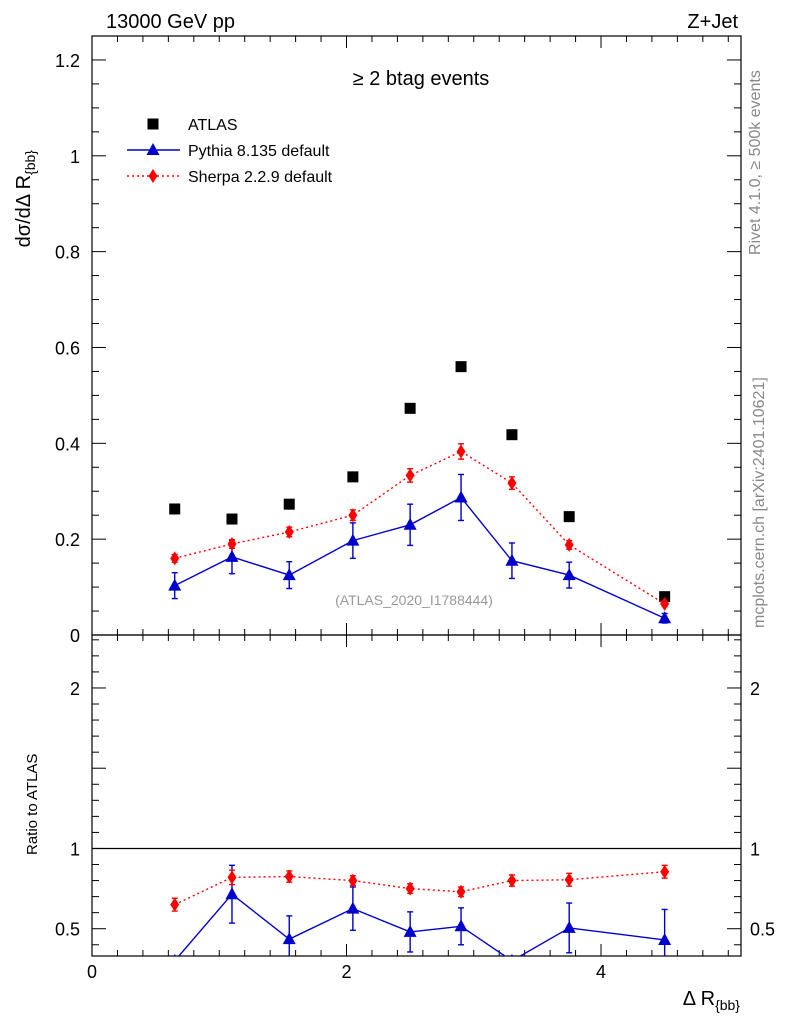 The height and width of the screenshot is (1024, 786). What do you see at coordinates (712, 22) in the screenshot?
I see `header-process-label: Z+Jet` at bounding box center [712, 22].